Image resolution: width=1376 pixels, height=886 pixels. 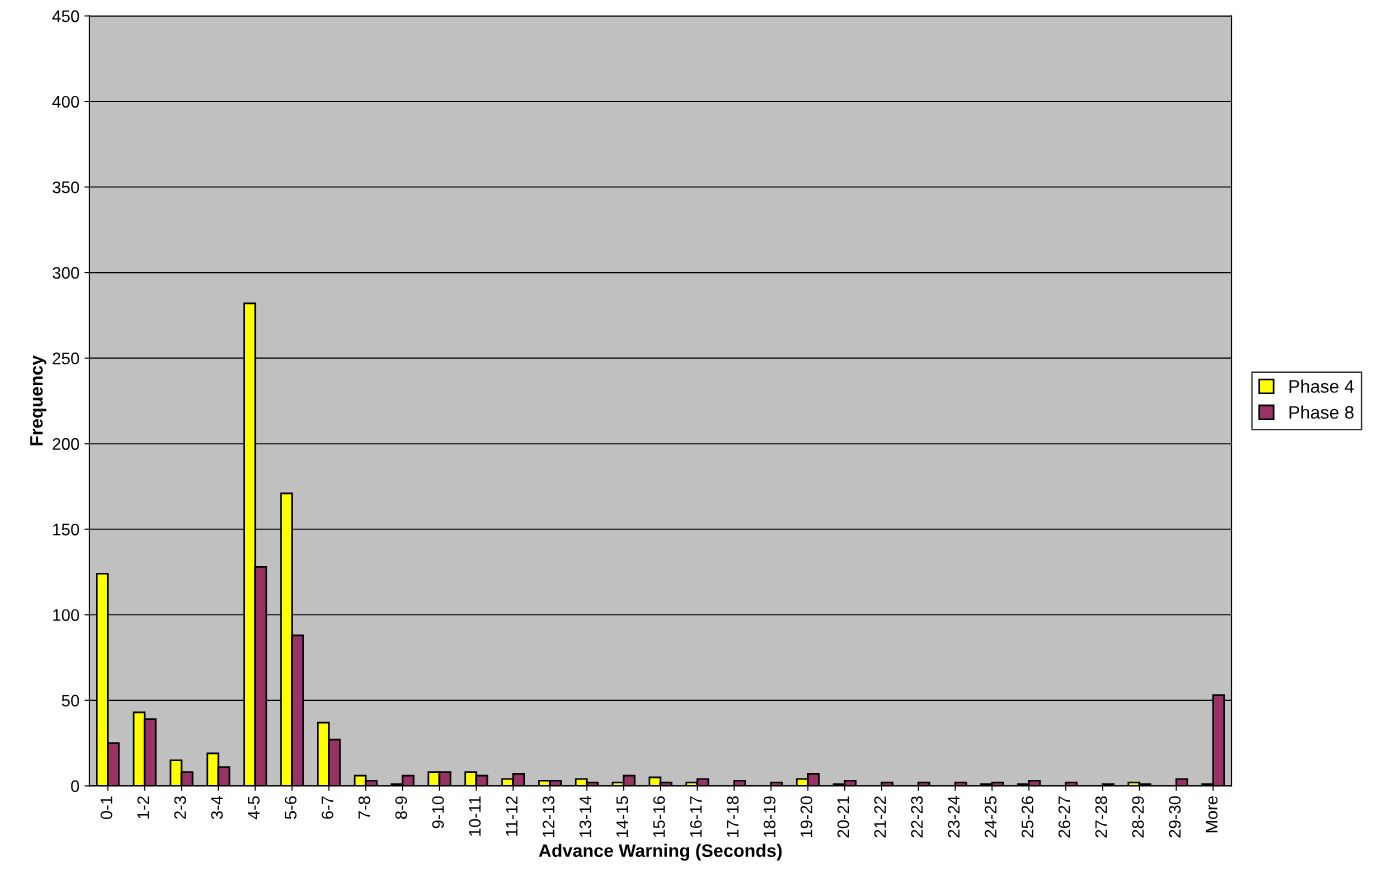 I want to click on y-tick-label: 350, so click(x=66, y=187).